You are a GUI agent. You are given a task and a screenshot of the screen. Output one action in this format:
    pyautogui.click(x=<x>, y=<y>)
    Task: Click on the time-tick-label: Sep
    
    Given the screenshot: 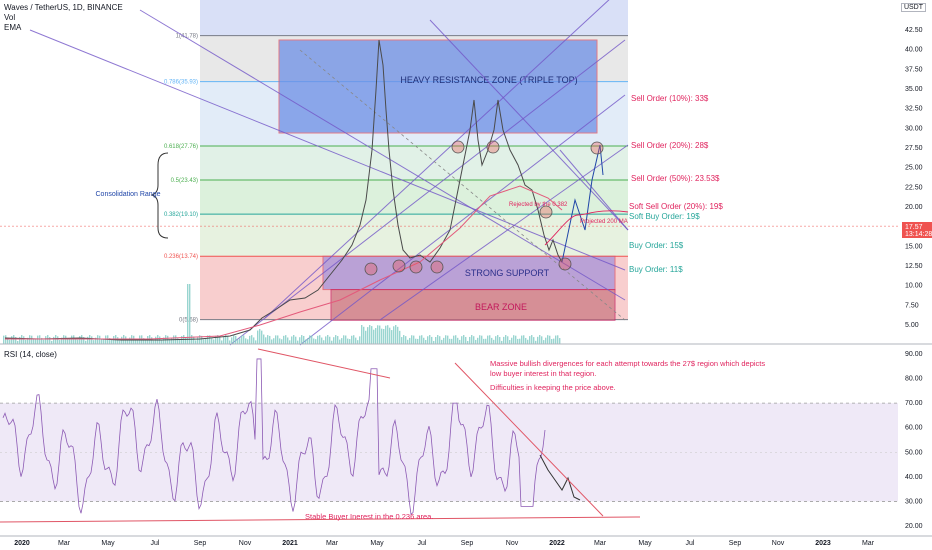 What is the action you would take?
    pyautogui.click(x=467, y=543)
    